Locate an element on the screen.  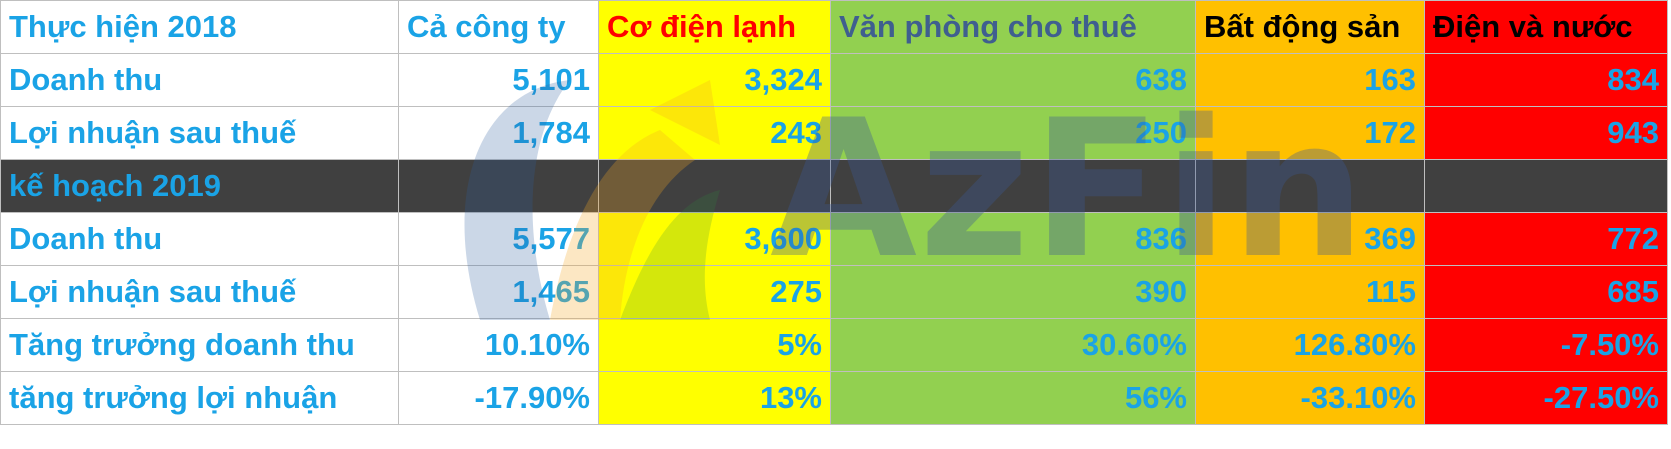
realestate-value-cell: 163 is located at coordinates (1310, 80).